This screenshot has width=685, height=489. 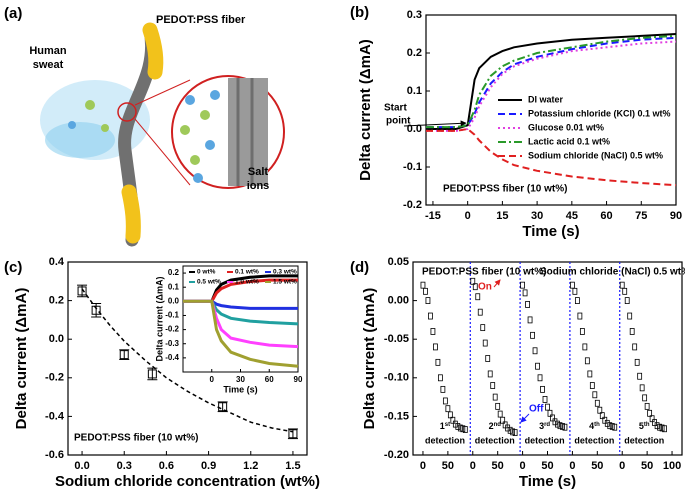 What do you see at coordinates (174, 272) in the screenshot?
I see `y-tick-label: 0.2` at bounding box center [174, 272].